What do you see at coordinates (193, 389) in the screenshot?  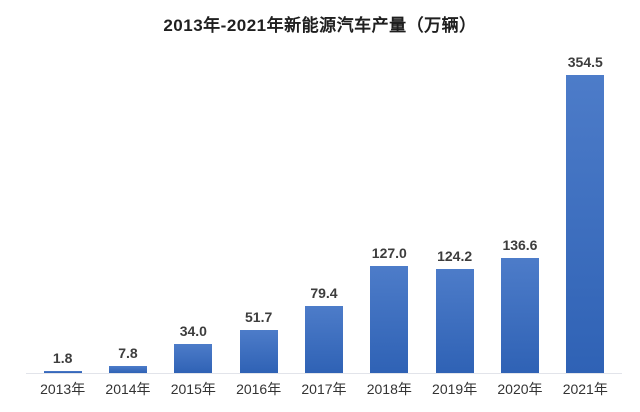 I see `x-axis-label: 2015年` at bounding box center [193, 389].